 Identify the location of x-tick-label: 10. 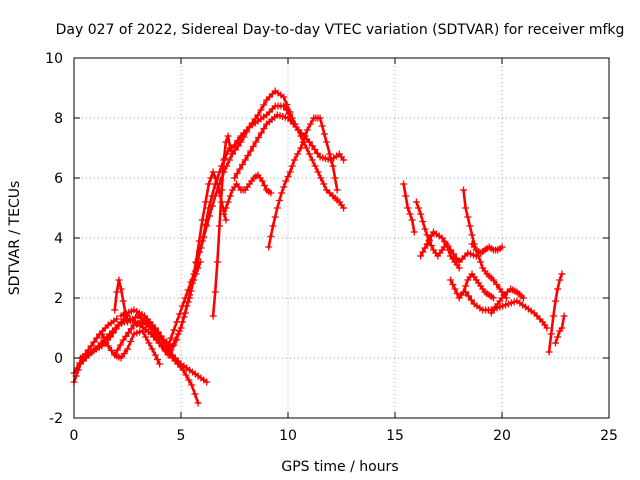
(288, 436).